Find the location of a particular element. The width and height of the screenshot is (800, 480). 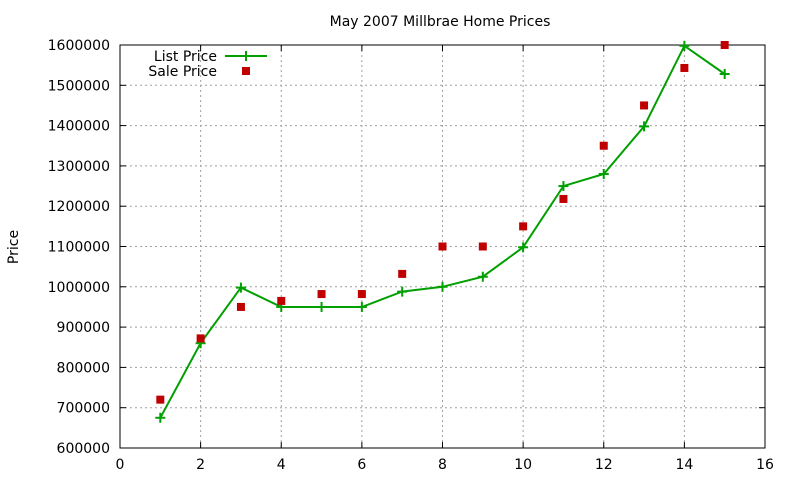

y-tick-label: 1400000 is located at coordinates (79, 127).